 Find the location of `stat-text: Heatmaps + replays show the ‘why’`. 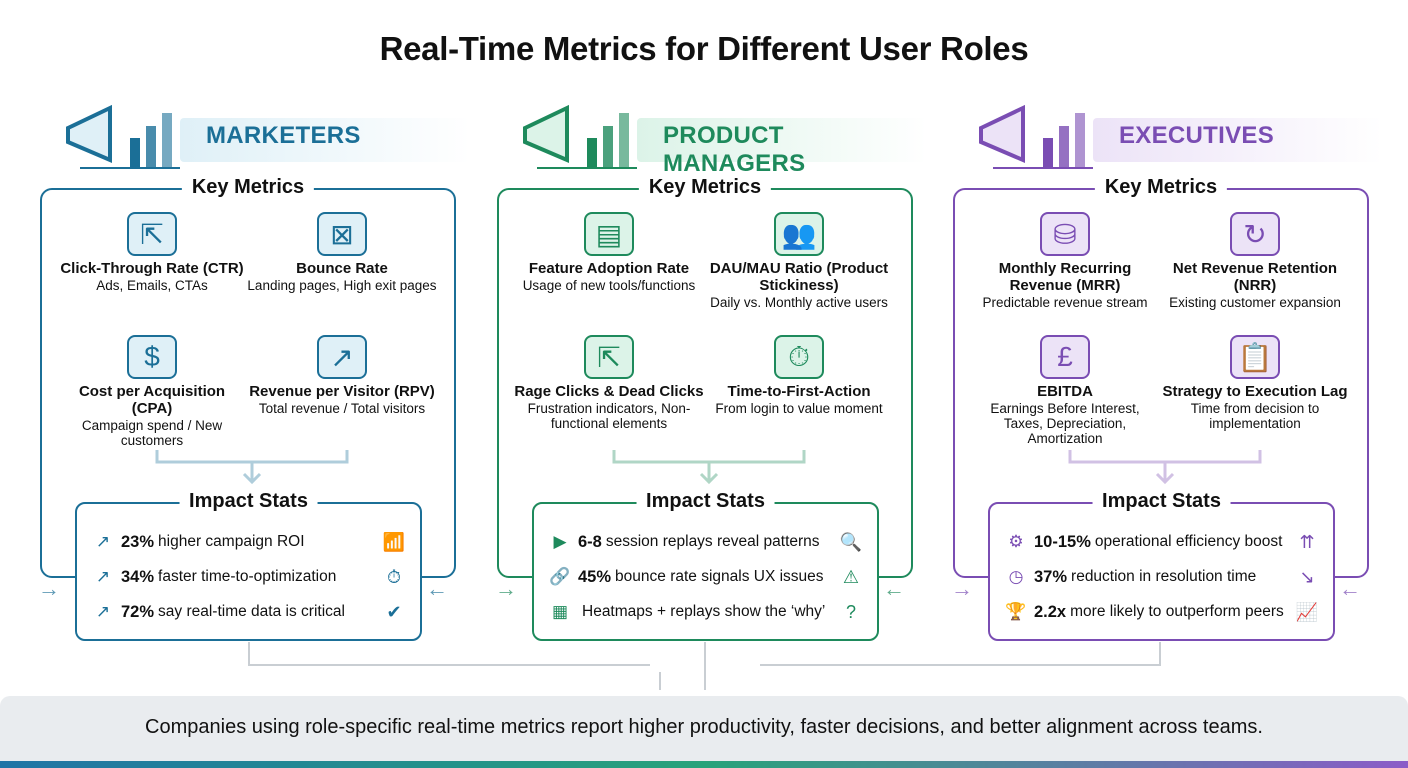

stat-text: Heatmaps + replays show the ‘why’ is located at coordinates (704, 611).